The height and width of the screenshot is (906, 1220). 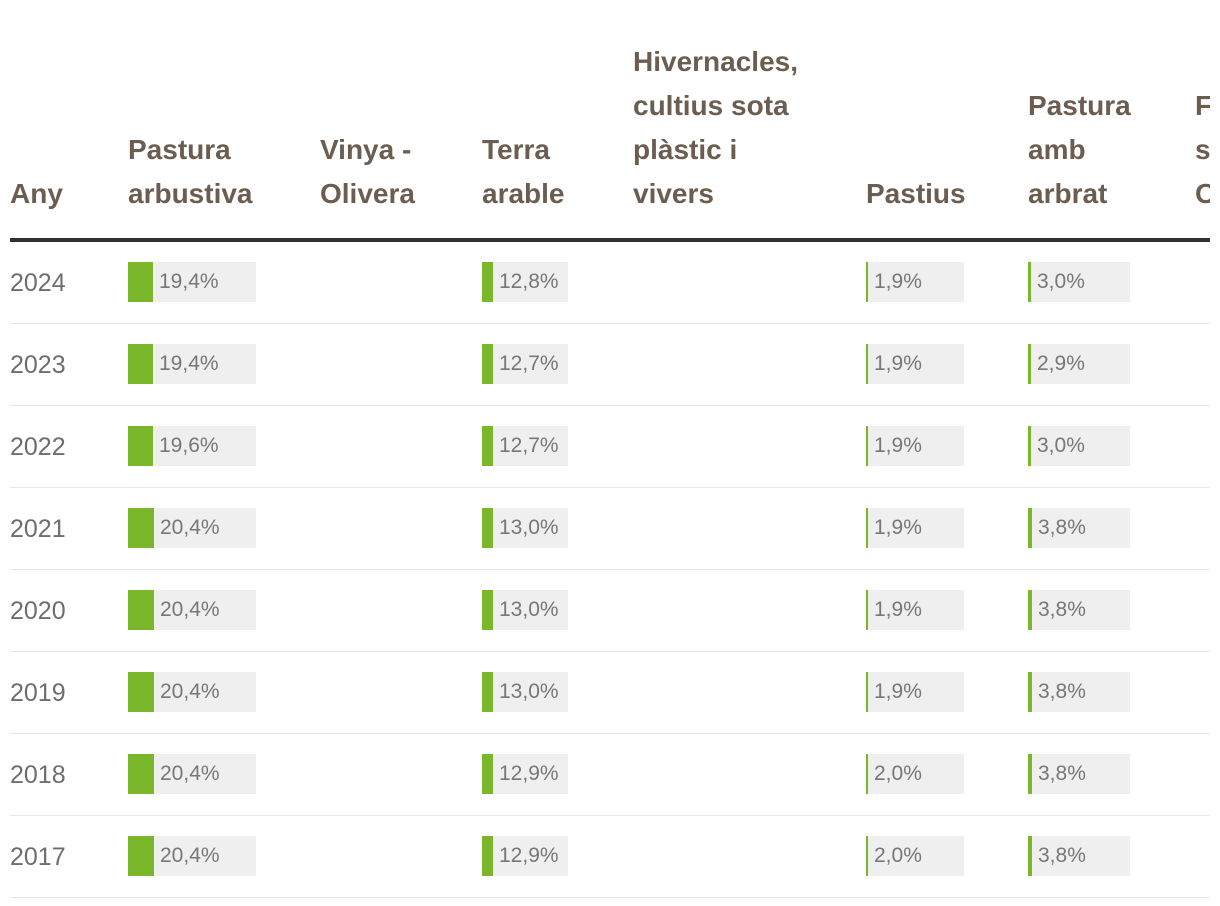 What do you see at coordinates (610, 775) in the screenshot?
I see `table-row: 2018 20,4% 12,9% 2,0% 3,8%` at bounding box center [610, 775].